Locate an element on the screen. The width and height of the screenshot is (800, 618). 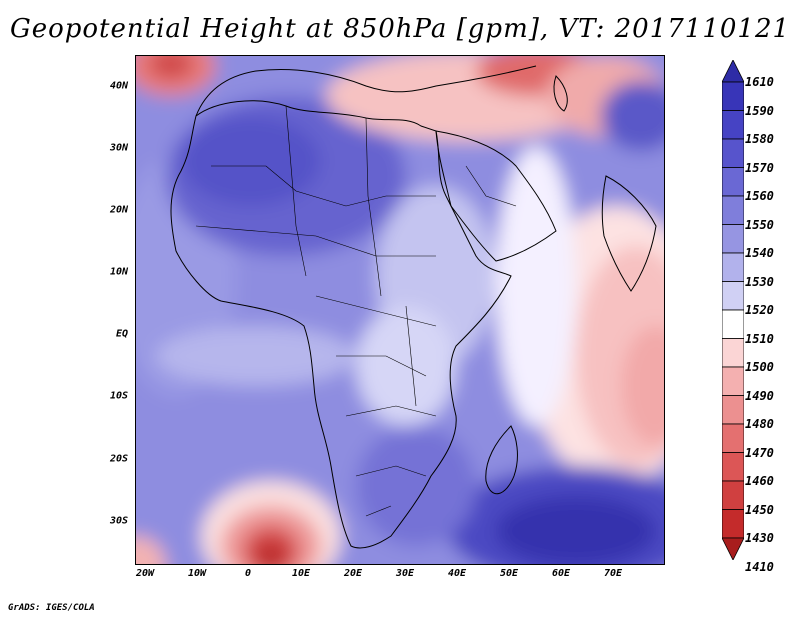
lon-label-10w: 10W is located at coordinates (197, 573).